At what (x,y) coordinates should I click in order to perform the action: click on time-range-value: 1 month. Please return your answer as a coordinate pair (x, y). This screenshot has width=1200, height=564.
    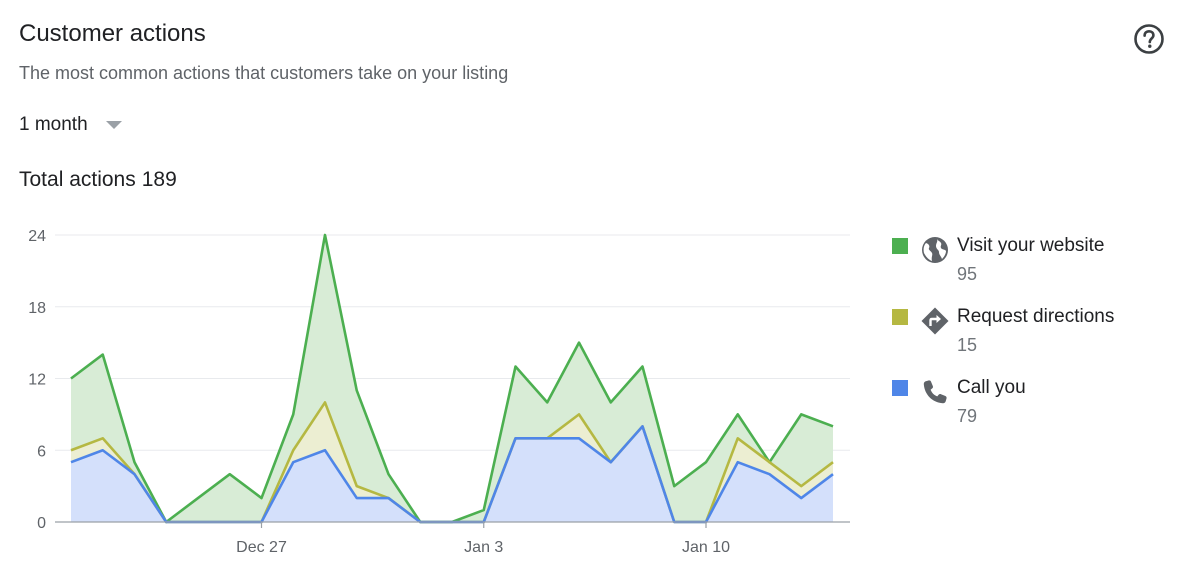
    Looking at the image, I should click on (53, 124).